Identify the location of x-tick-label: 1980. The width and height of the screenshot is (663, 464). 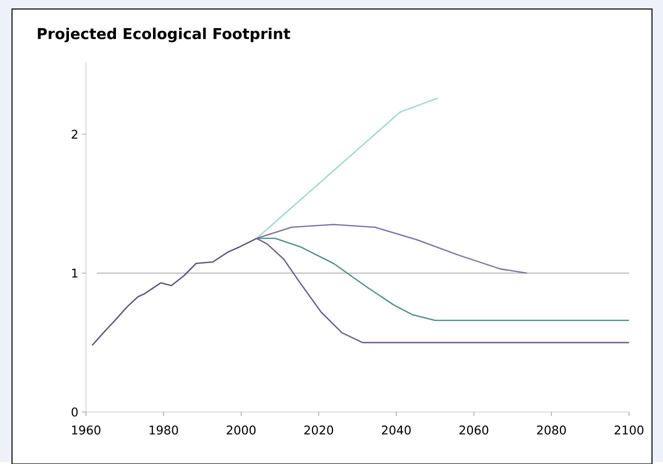
(164, 429).